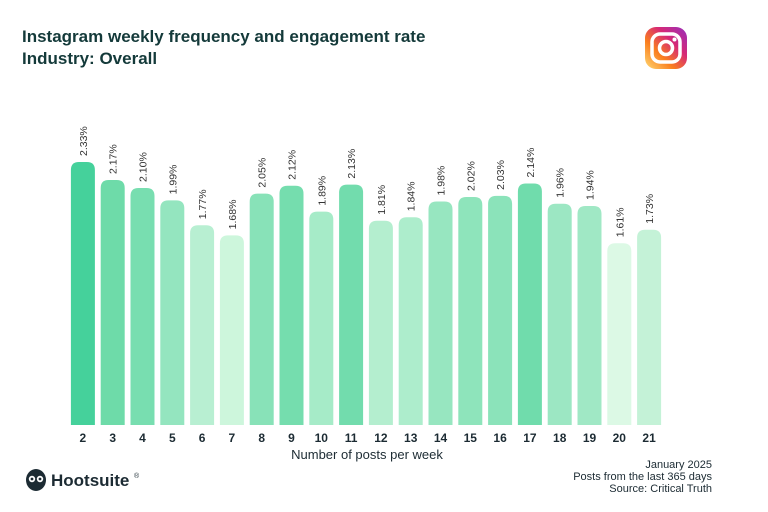  What do you see at coordinates (367, 454) in the screenshot?
I see `x-axis-title: Number of posts per week` at bounding box center [367, 454].